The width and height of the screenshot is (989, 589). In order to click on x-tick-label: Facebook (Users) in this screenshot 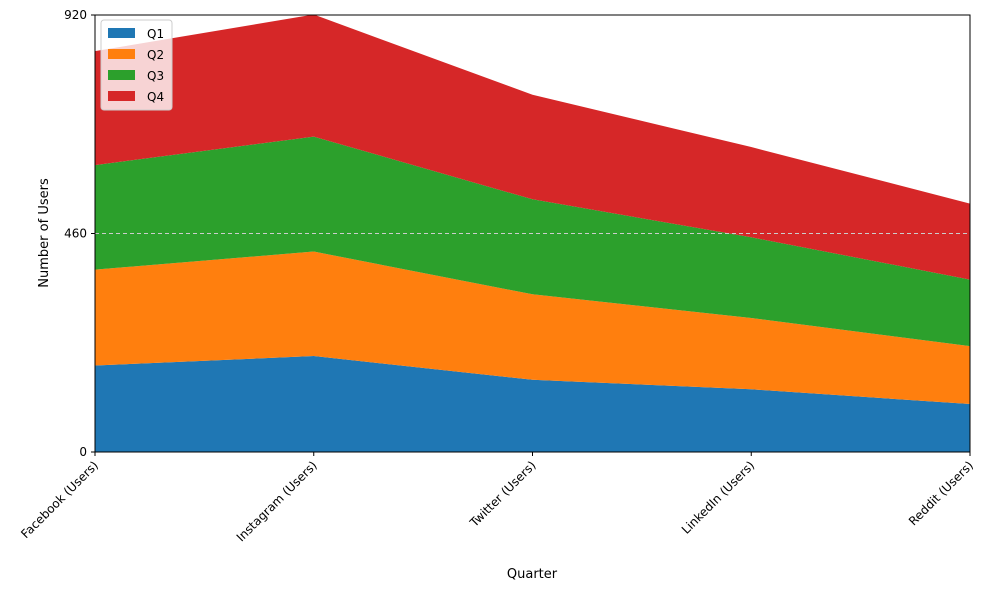, I will do `click(59, 499)`.